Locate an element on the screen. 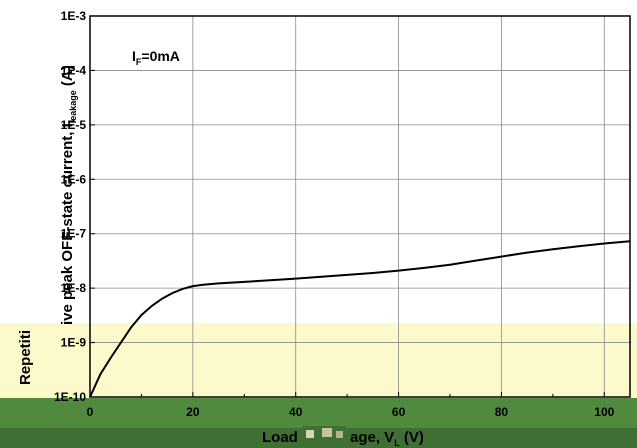  y-axis-title-unit: (A) is located at coordinates (67, 77).